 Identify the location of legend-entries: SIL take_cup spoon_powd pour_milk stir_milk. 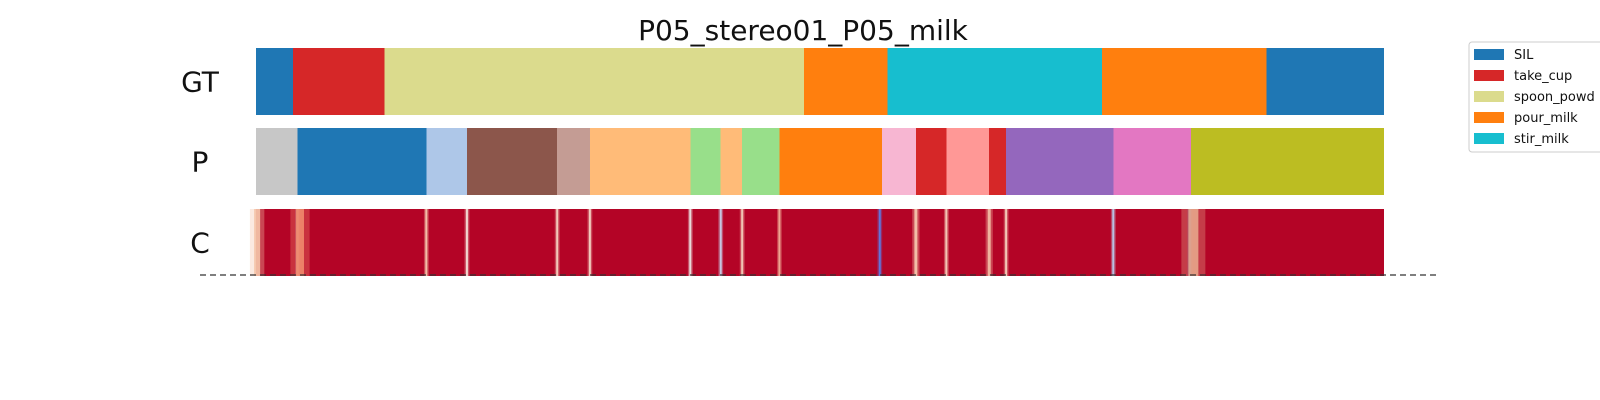
(1534, 97).